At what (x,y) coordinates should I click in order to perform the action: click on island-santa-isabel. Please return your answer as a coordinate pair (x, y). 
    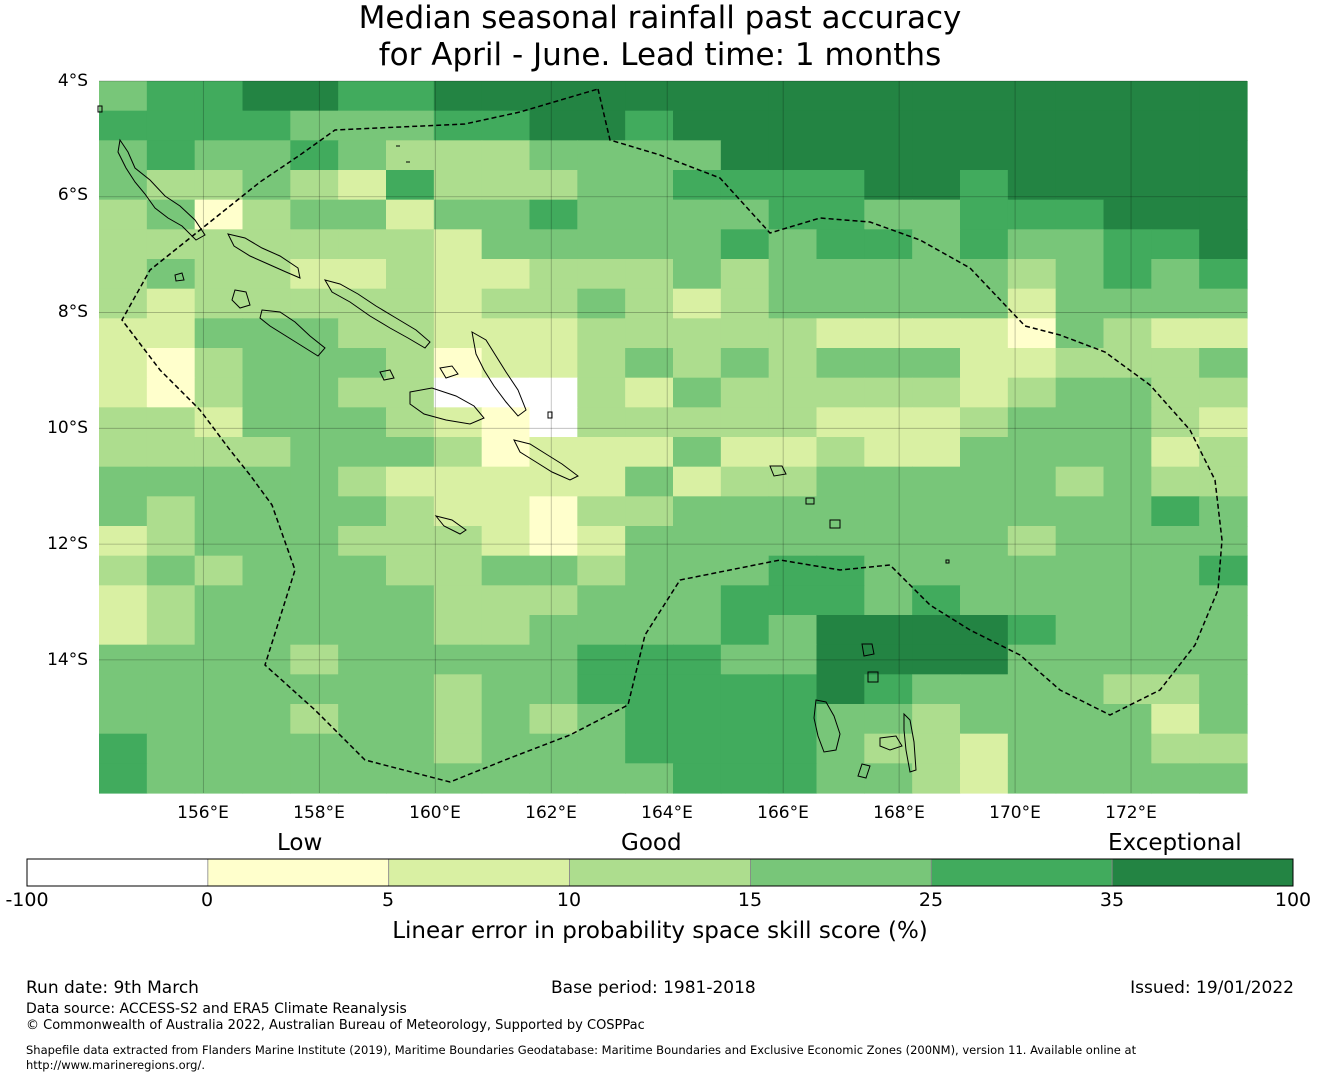
    Looking at the image, I should click on (377, 314).